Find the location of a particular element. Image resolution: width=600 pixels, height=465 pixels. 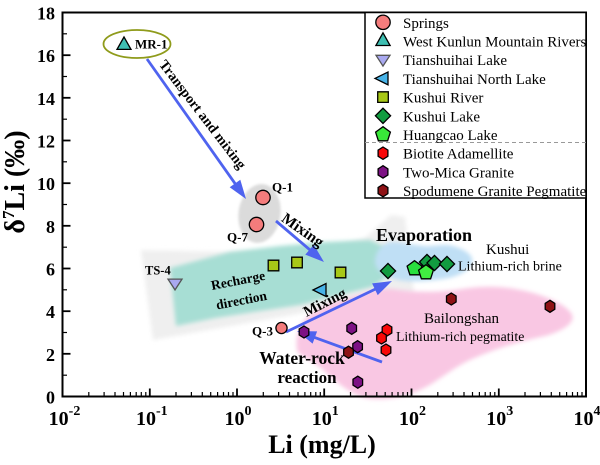

svg-text: Tianshuihai Lake is located at coordinates (455, 61).